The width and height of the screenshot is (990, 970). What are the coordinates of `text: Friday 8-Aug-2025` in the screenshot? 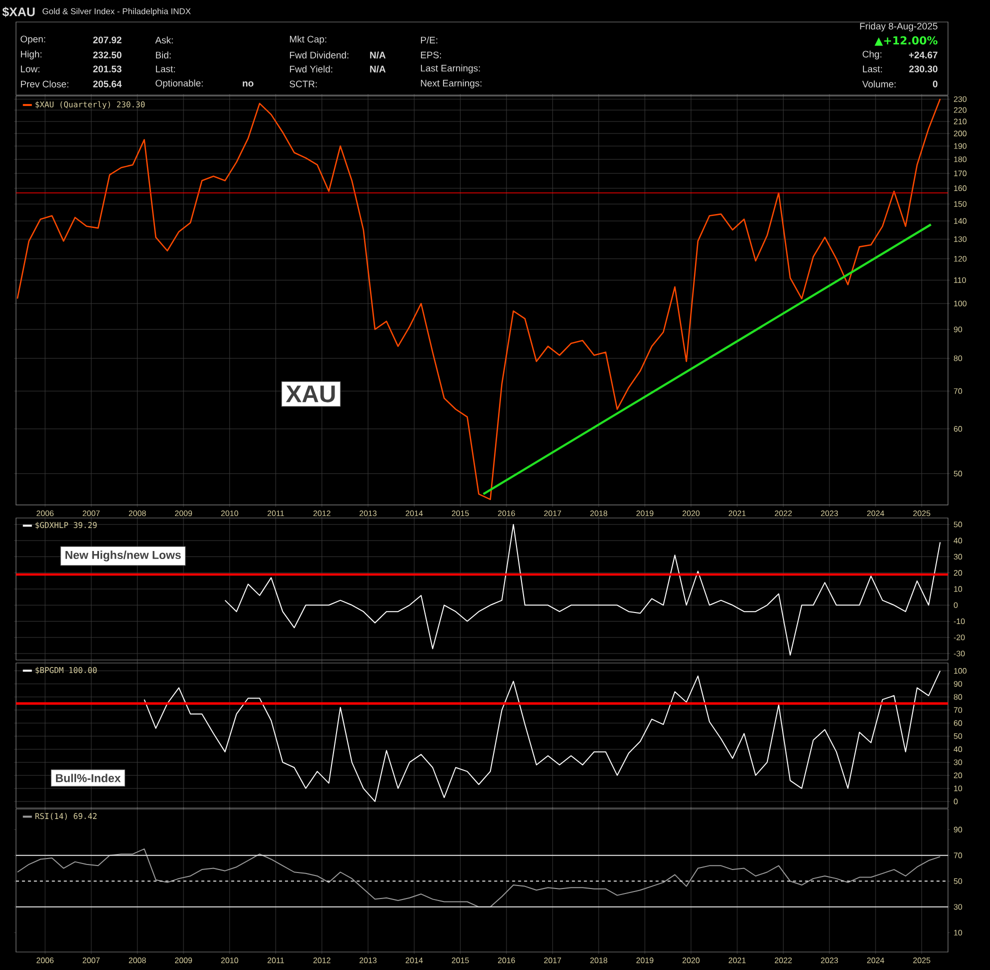 It's located at (899, 27).